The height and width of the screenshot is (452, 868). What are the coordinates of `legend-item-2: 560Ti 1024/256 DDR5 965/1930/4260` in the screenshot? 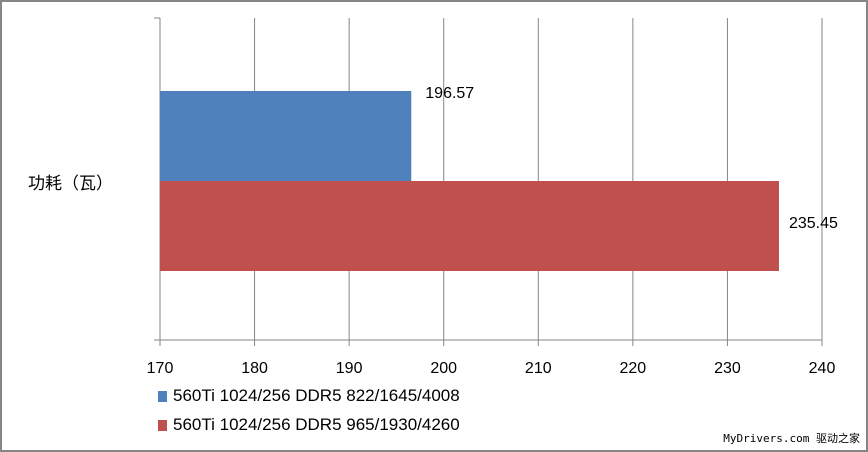 It's located at (309, 425).